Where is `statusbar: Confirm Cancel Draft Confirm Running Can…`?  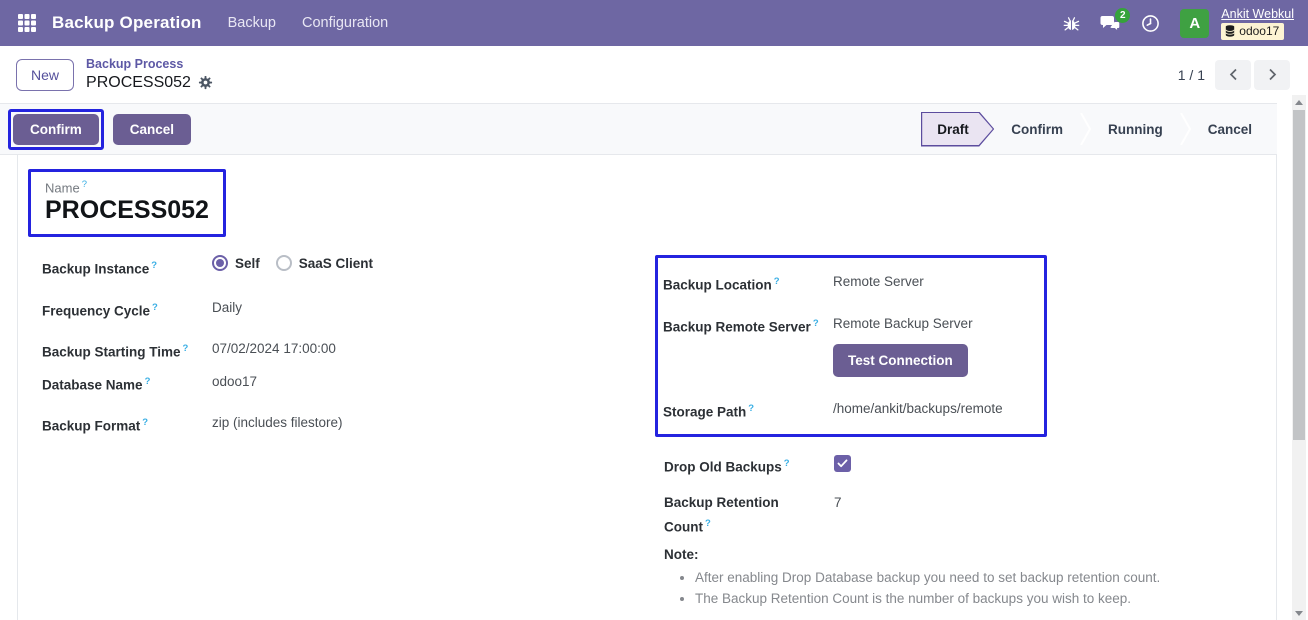
statusbar: Confirm Cancel Draft Confirm Running Can… is located at coordinates (638, 129).